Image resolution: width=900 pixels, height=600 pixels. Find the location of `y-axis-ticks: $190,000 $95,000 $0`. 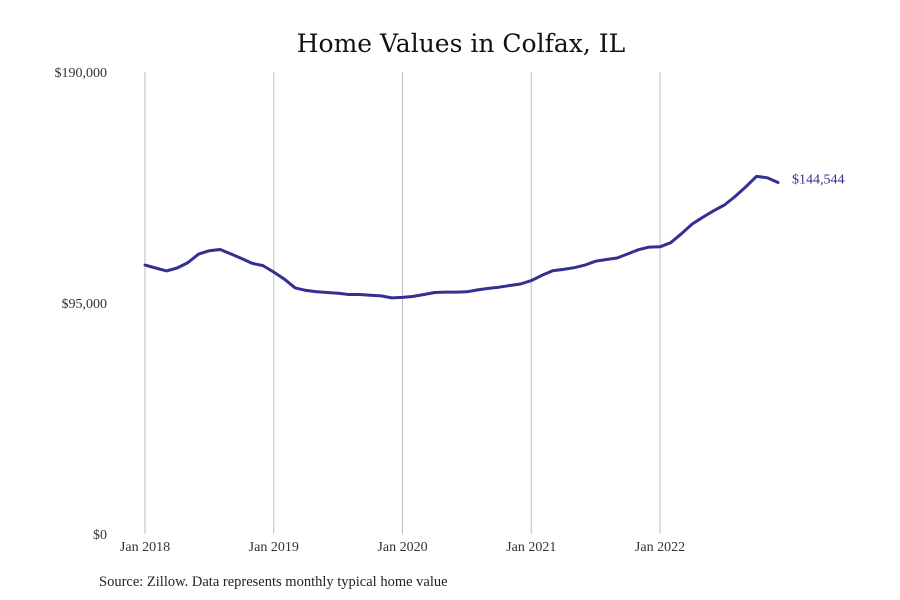

y-axis-ticks: $190,000 $95,000 $0 is located at coordinates (81, 304).